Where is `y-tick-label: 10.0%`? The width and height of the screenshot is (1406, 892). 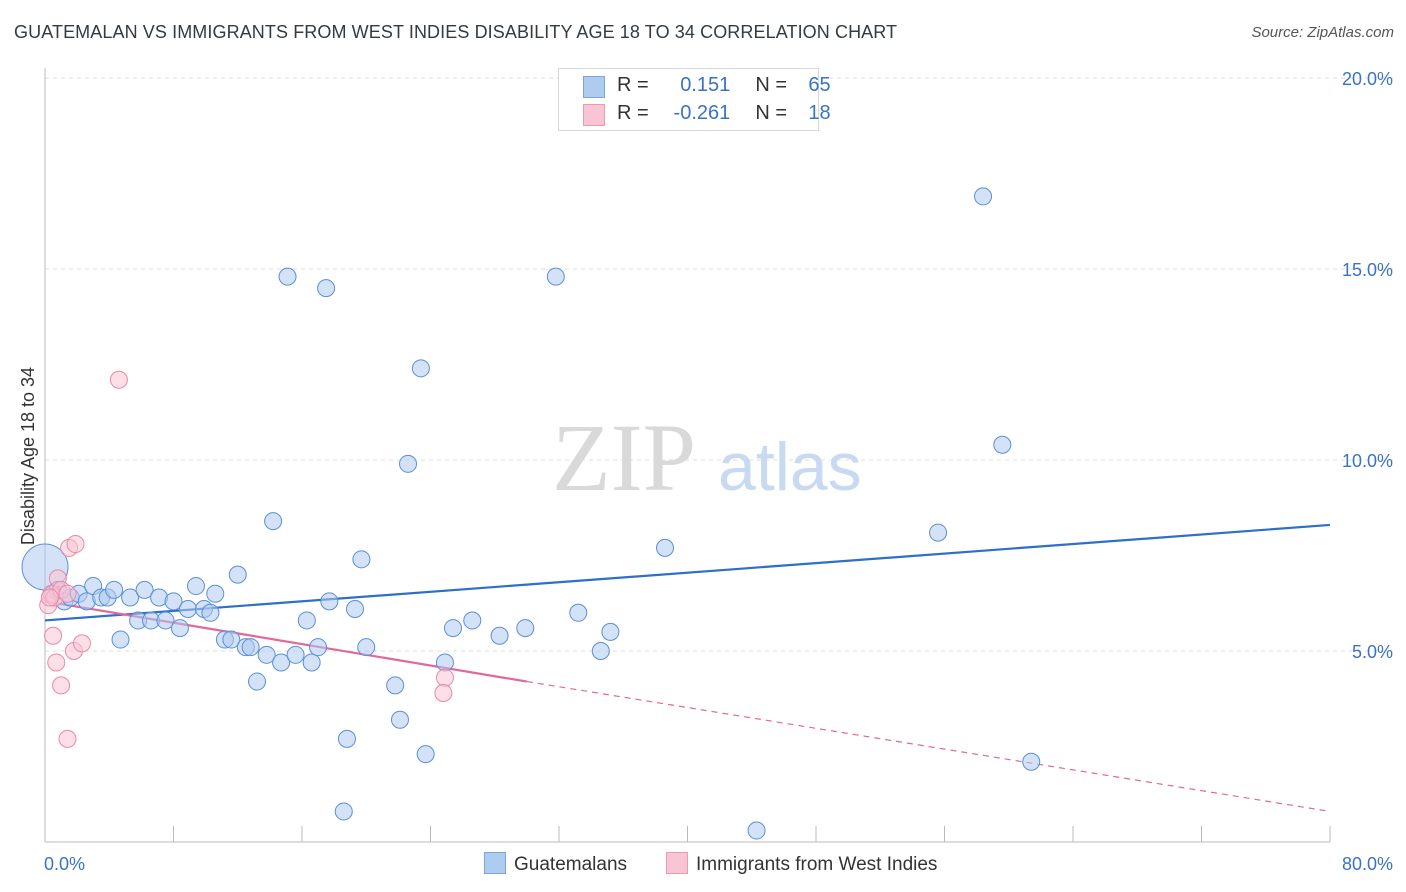 y-tick-label: 10.0% is located at coordinates (1367, 461).